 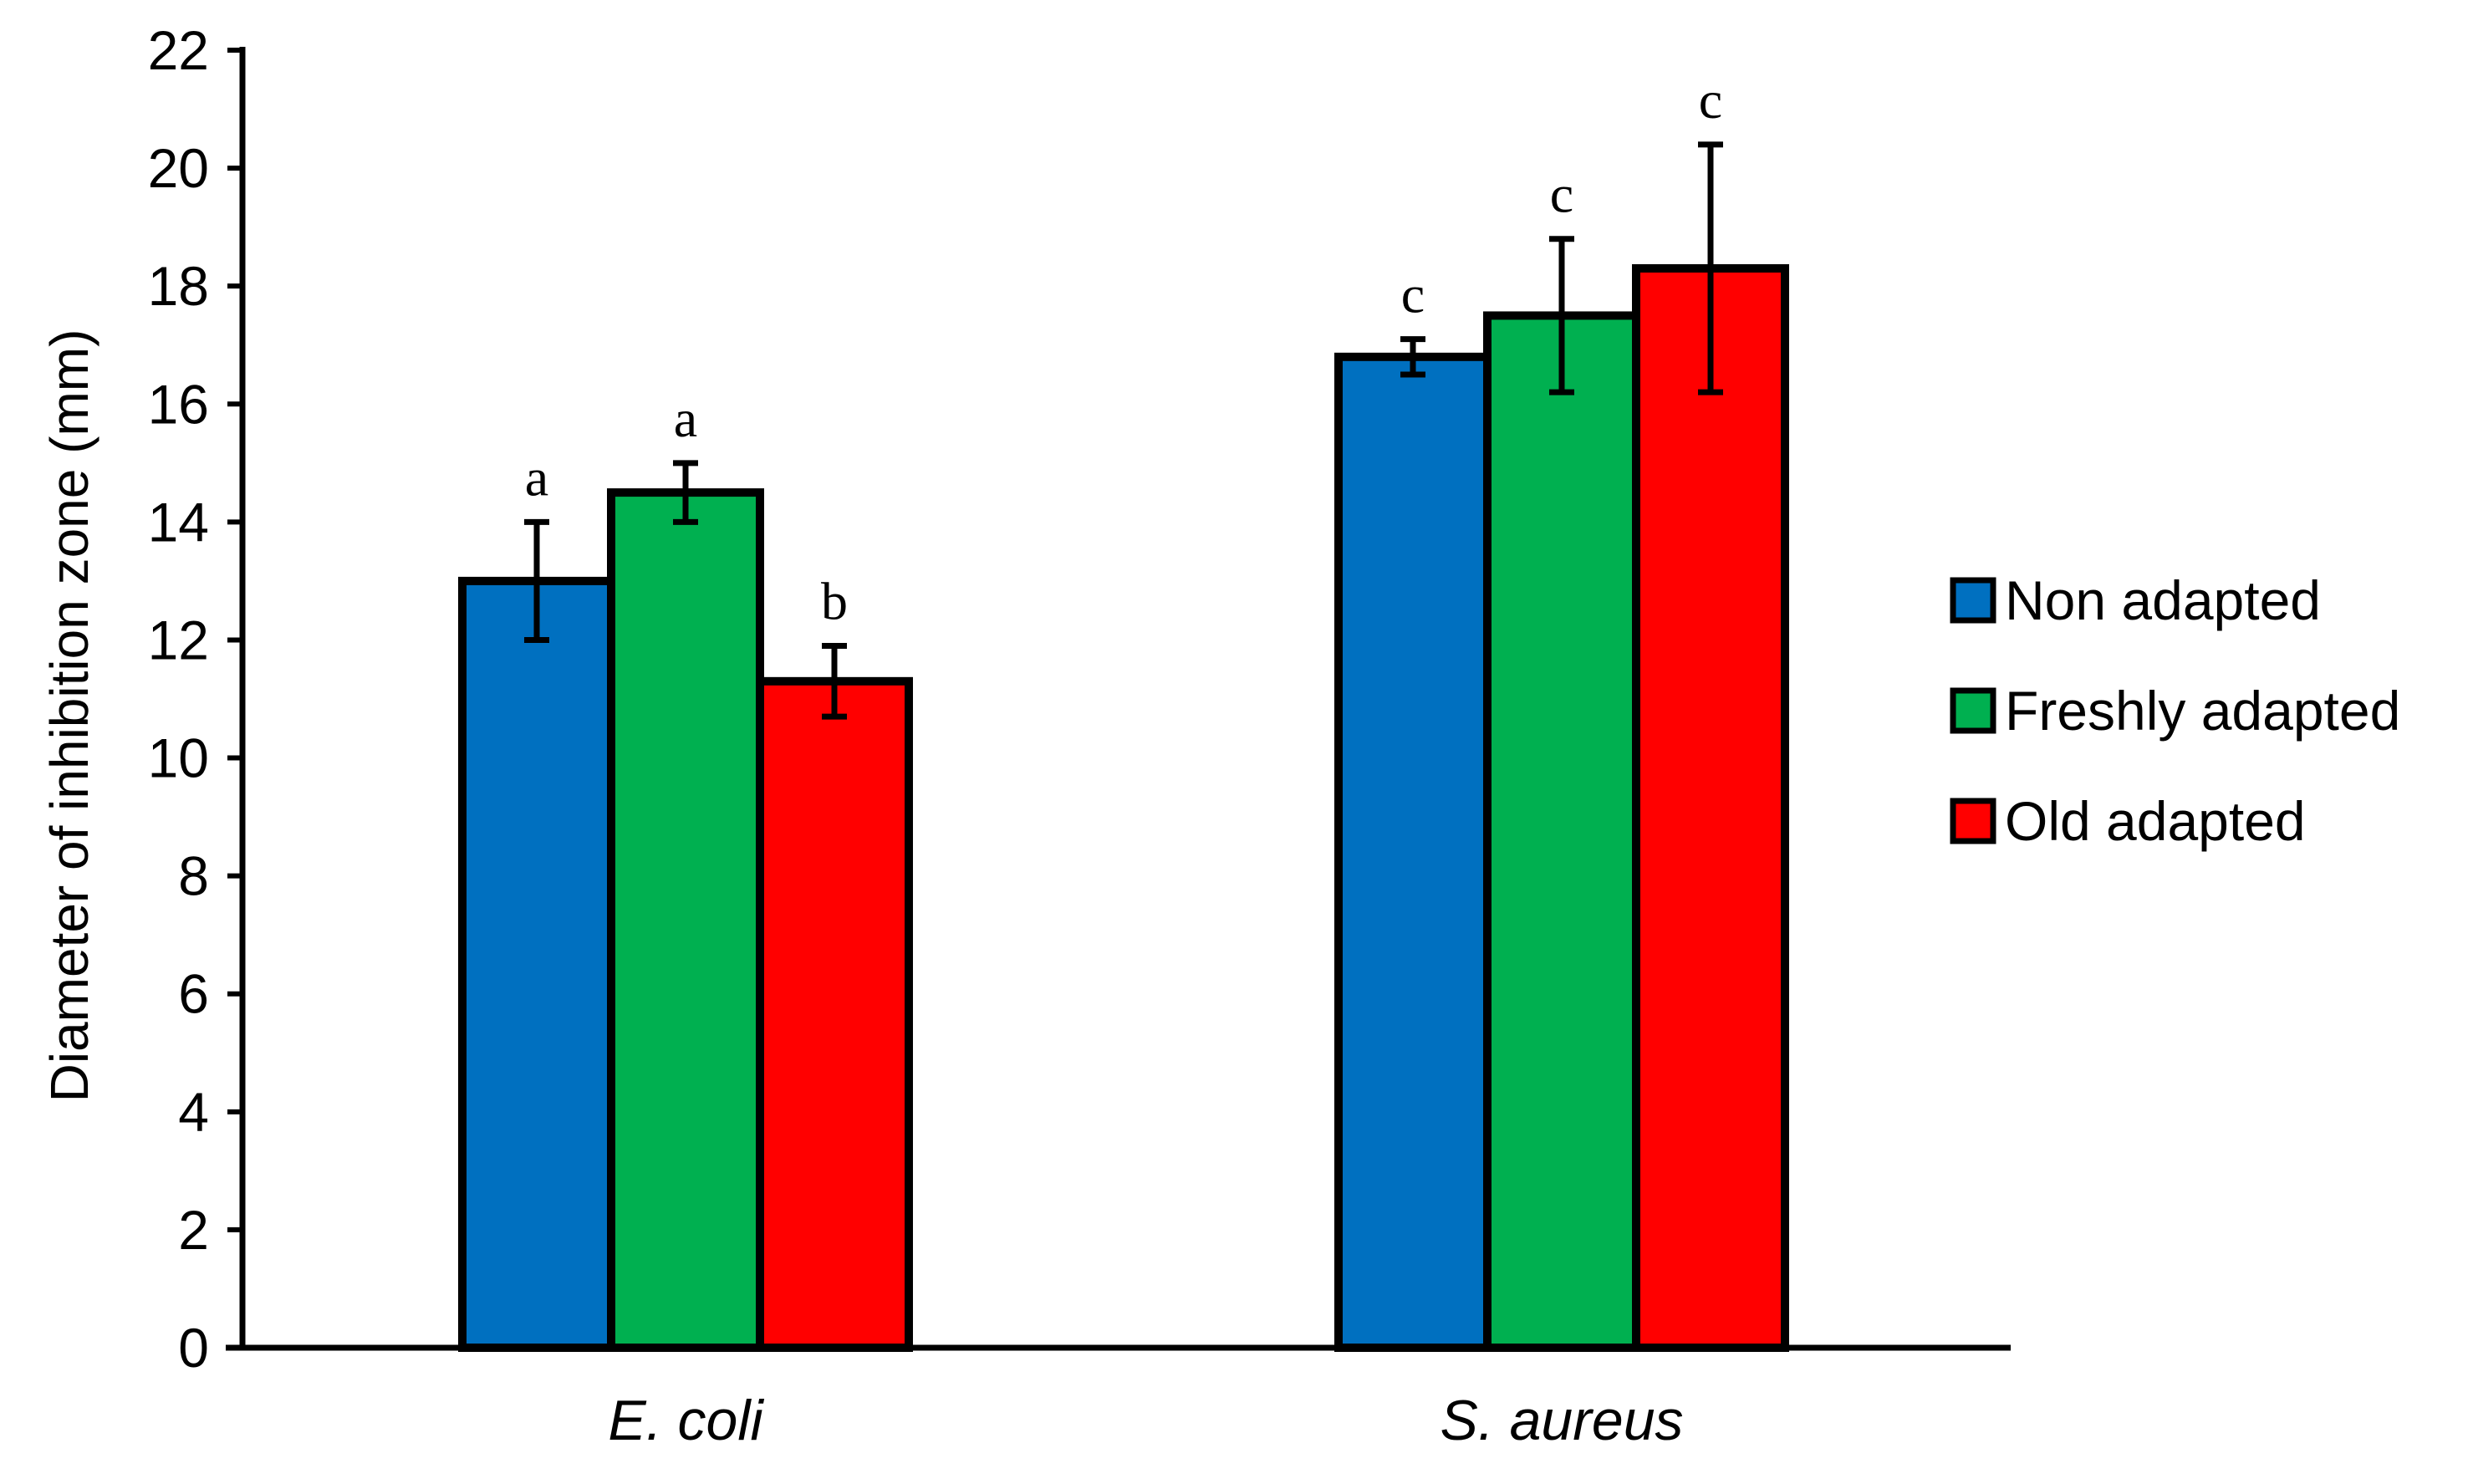 What do you see at coordinates (179, 168) in the screenshot?
I see `y-tick-label: 20` at bounding box center [179, 168].